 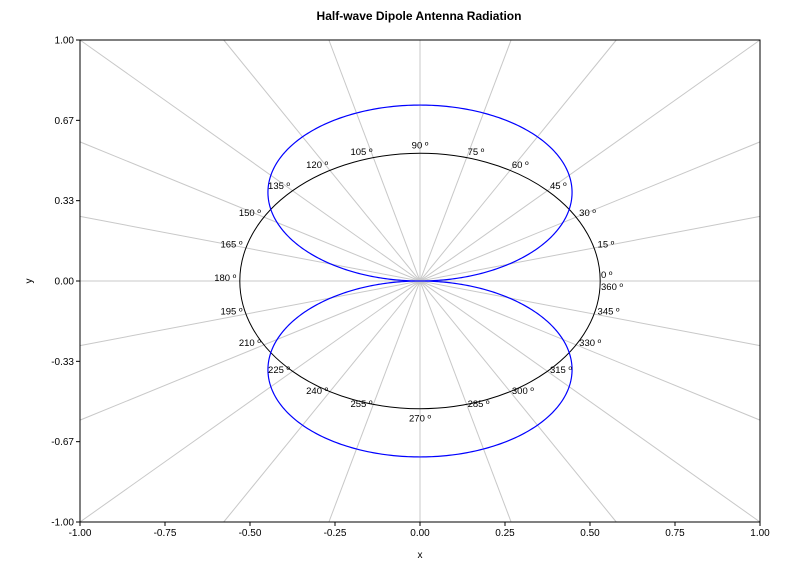 I want to click on x-axis-label: x, so click(x=420, y=555).